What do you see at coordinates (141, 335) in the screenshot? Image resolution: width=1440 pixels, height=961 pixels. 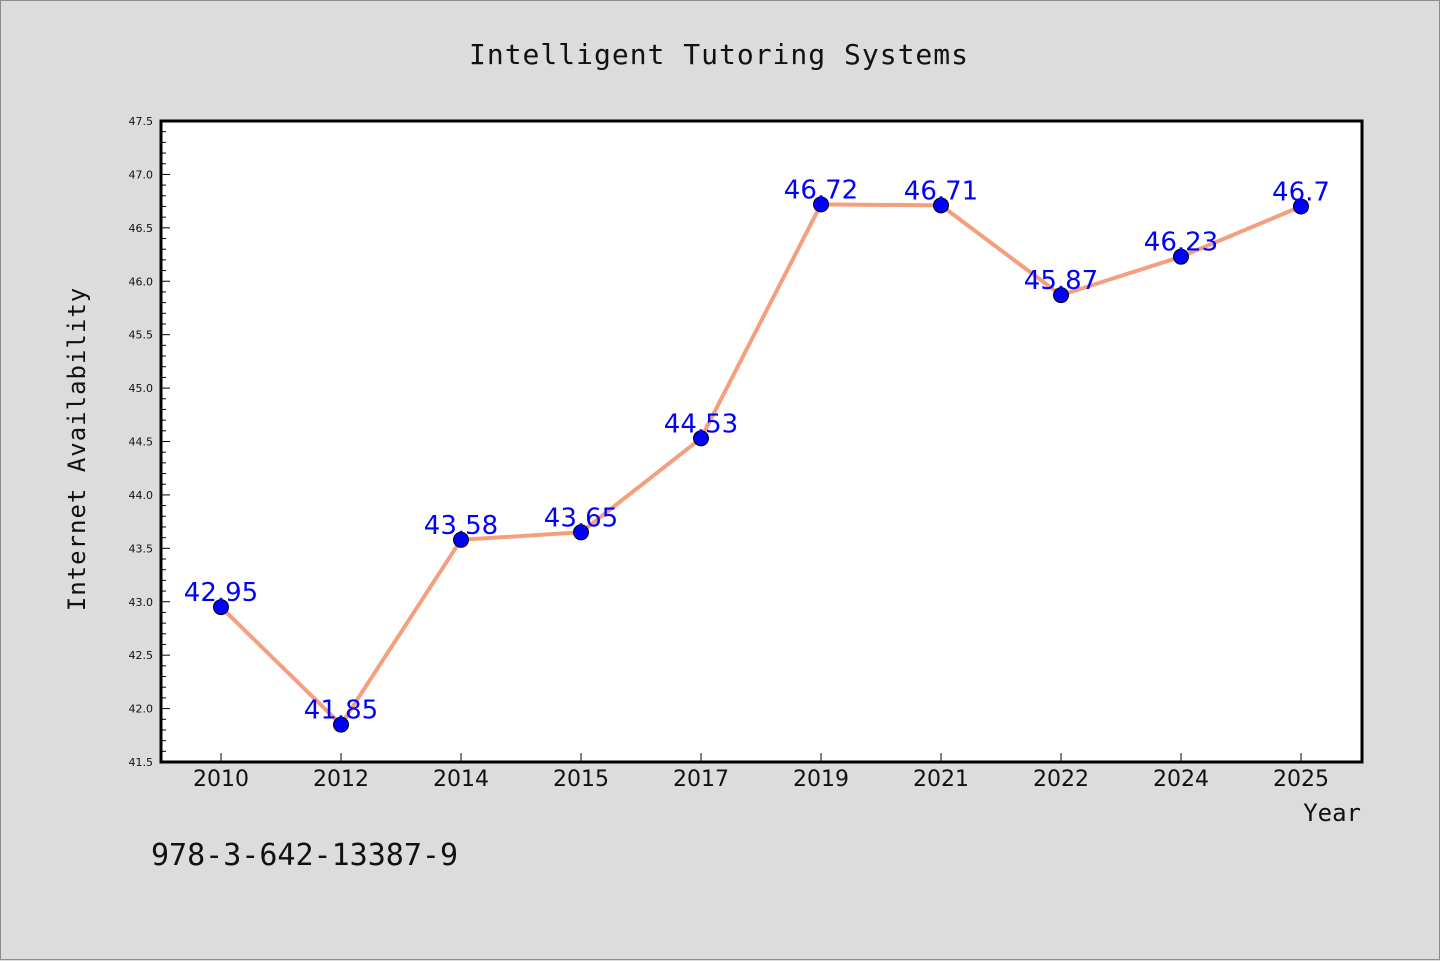 I see `y-tick-label: 45.5` at bounding box center [141, 335].